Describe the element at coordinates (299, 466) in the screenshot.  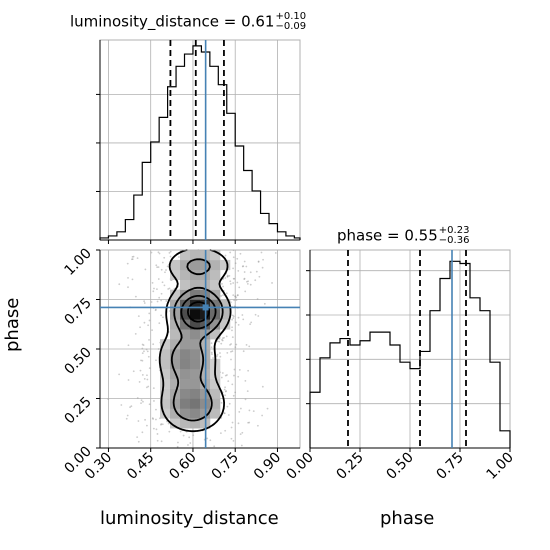
I see `x-tick-label-0: 0.00` at that location.